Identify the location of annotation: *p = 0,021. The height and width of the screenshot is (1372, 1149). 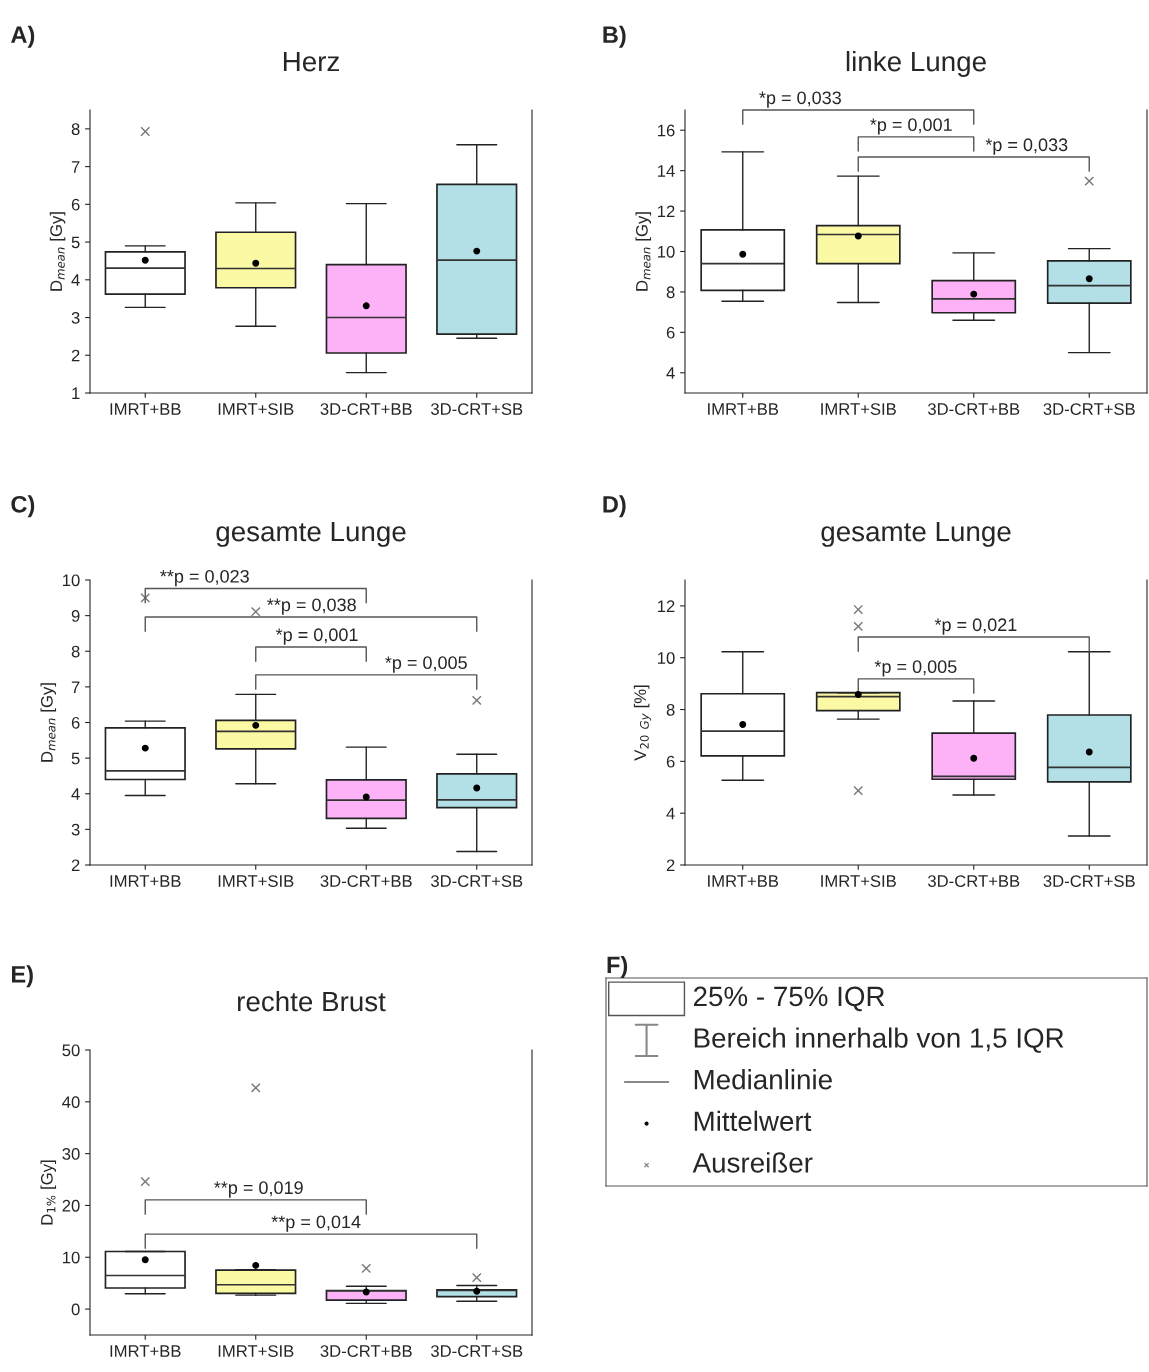
(975, 626).